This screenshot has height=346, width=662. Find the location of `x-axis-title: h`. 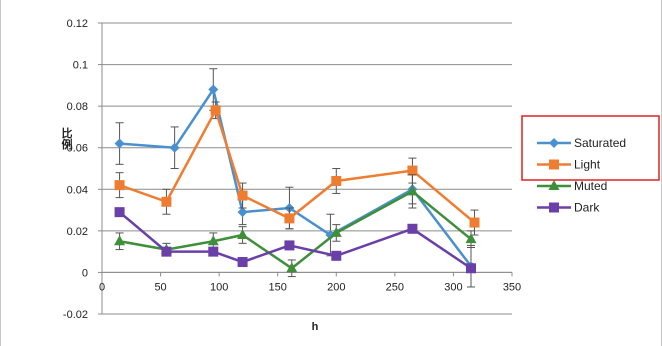

x-axis-title: h is located at coordinates (315, 327).